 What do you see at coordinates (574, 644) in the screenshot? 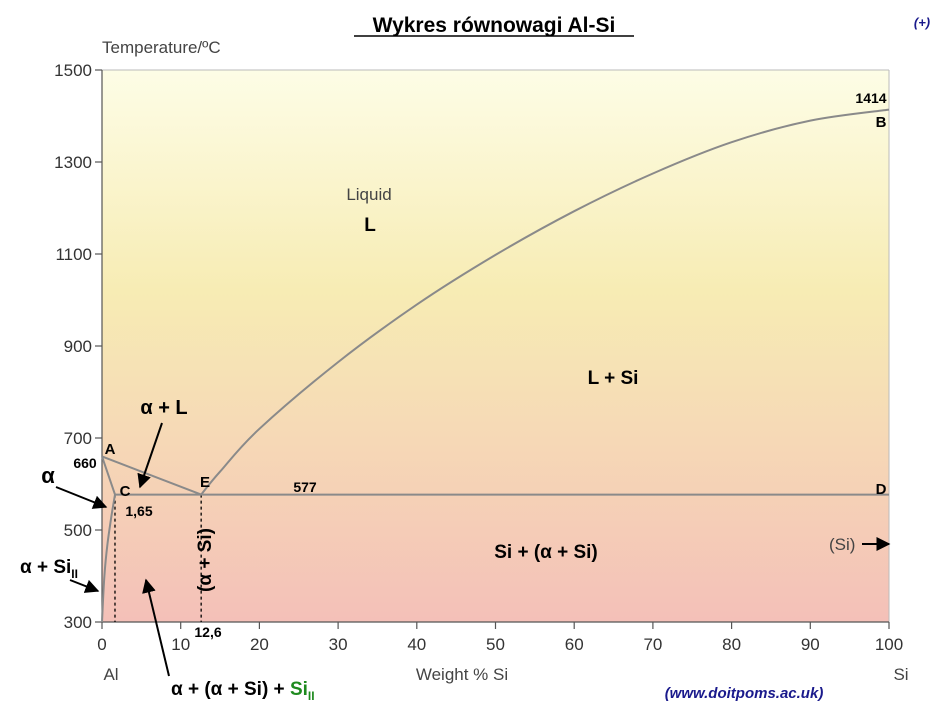
I see `x-tick-label: 60` at bounding box center [574, 644].